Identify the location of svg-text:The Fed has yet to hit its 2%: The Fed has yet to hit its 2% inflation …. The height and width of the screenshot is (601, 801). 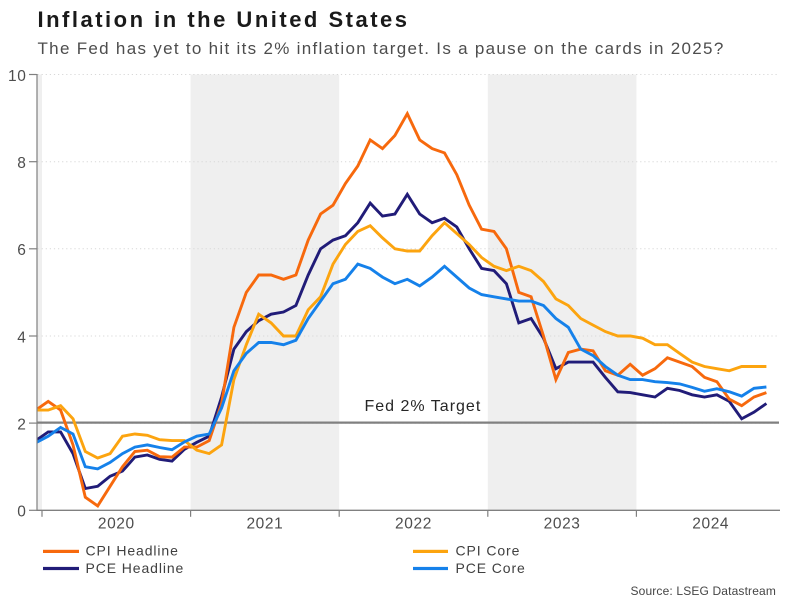
(381, 48).